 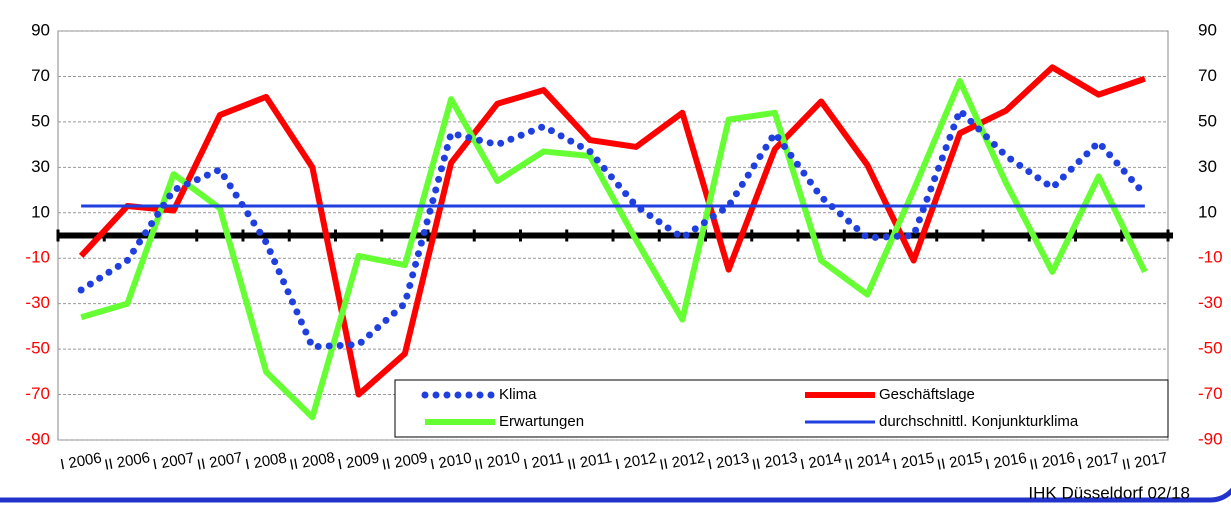 What do you see at coordinates (40, 211) in the screenshot?
I see `y-tick-label: 10` at bounding box center [40, 211].